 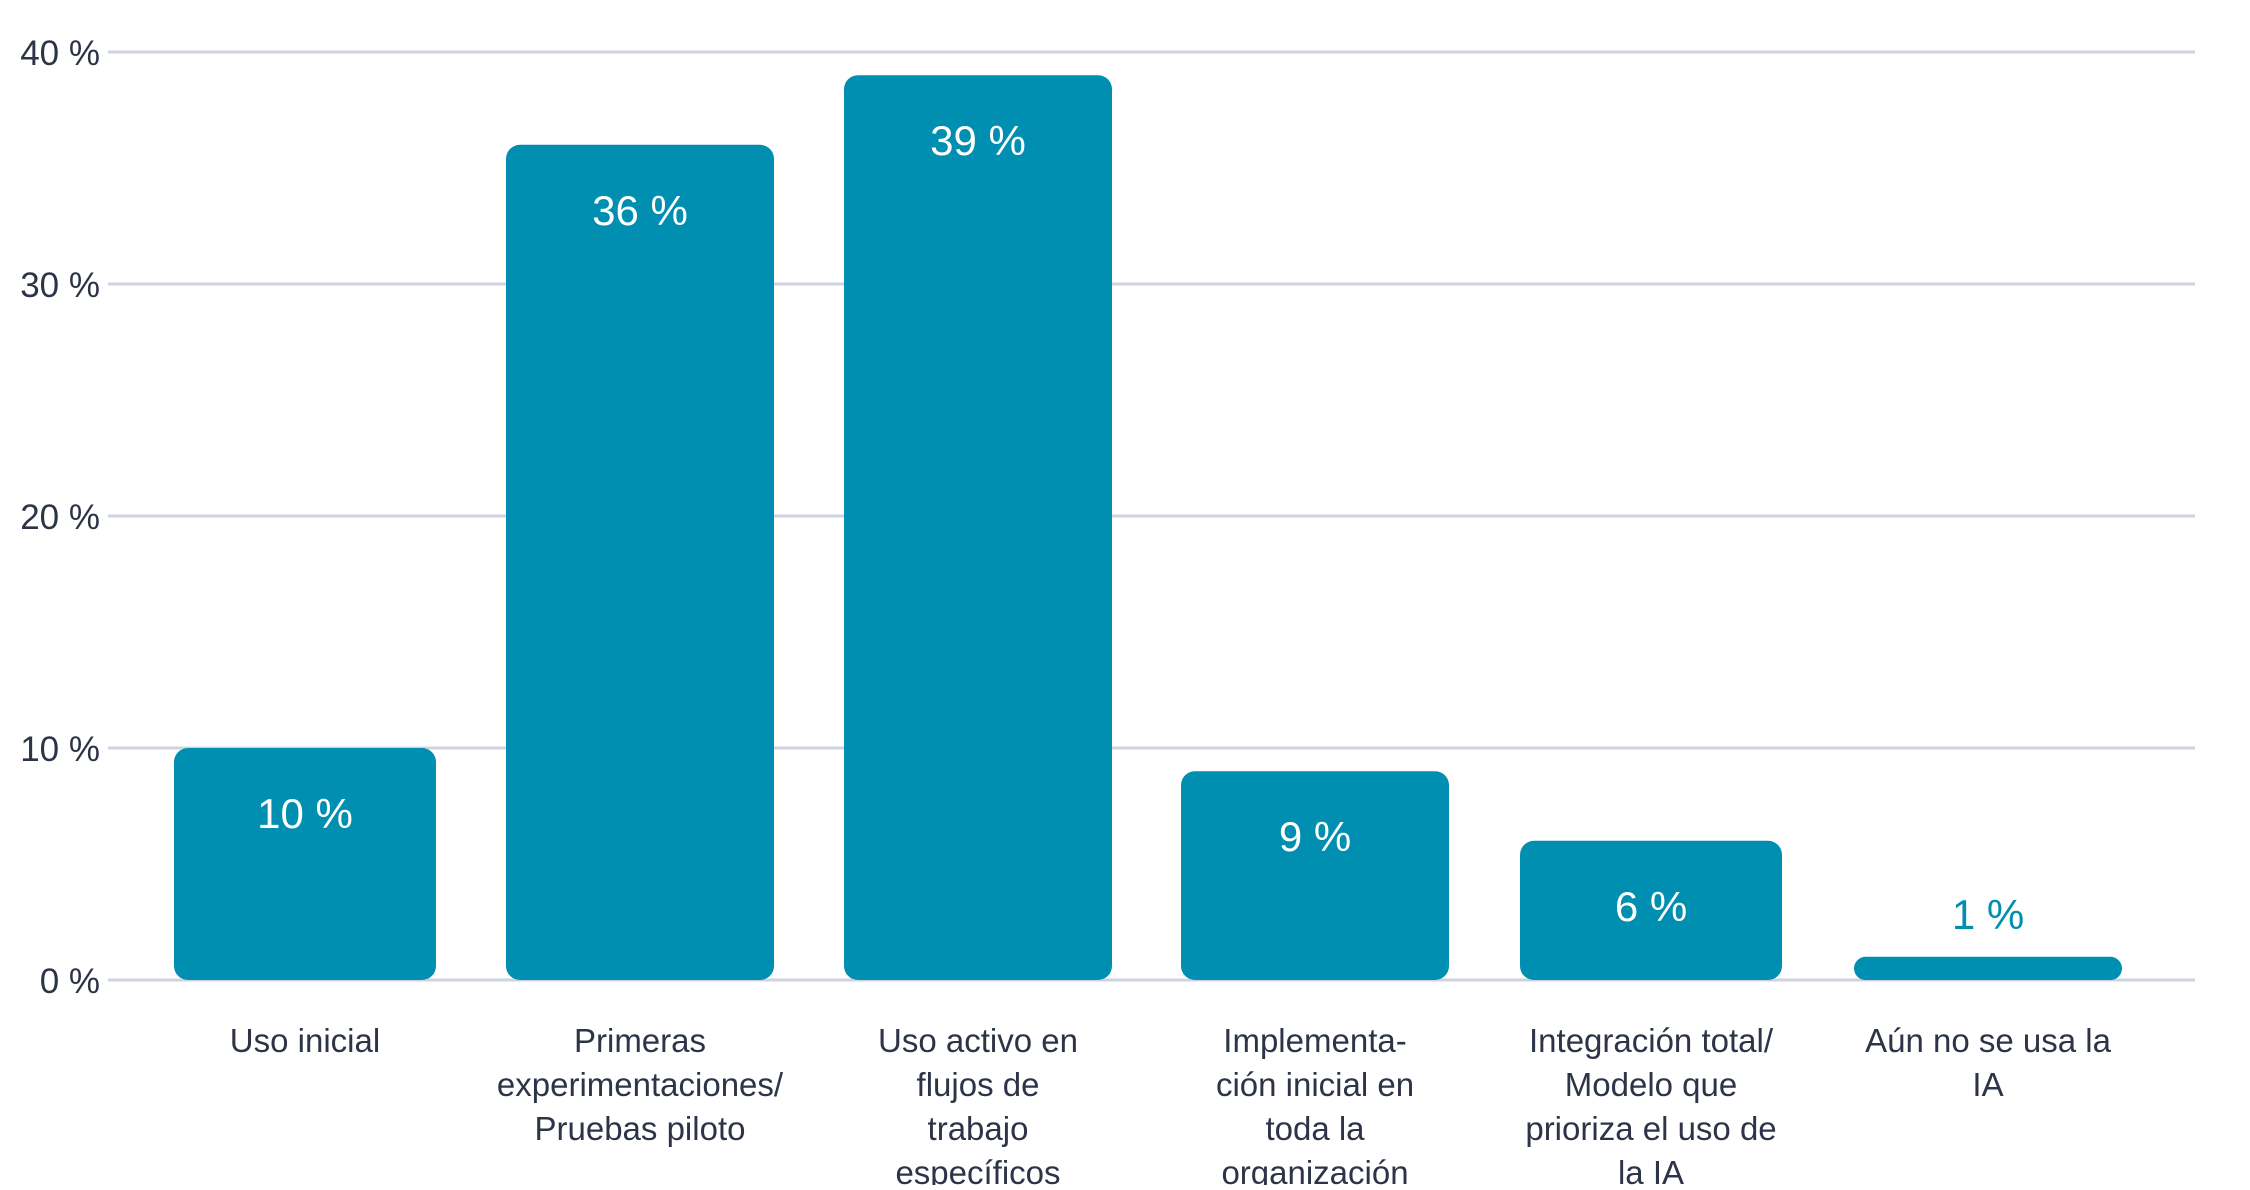 What do you see at coordinates (60, 749) in the screenshot?
I see `y-tick-label: 10 %` at bounding box center [60, 749].